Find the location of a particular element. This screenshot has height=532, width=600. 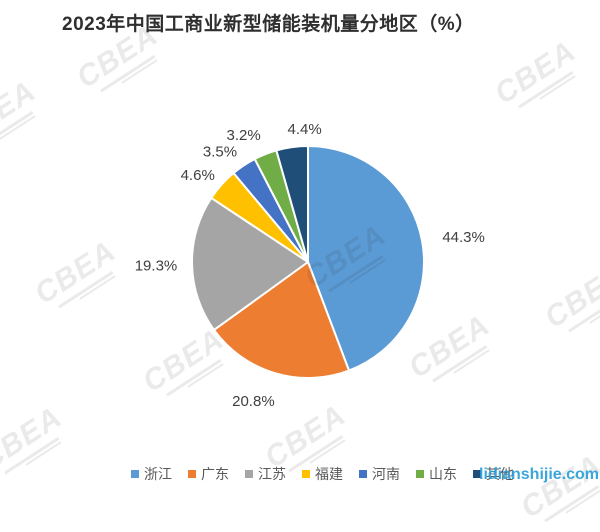

pie-label-其他: 4.4% is located at coordinates (304, 129).